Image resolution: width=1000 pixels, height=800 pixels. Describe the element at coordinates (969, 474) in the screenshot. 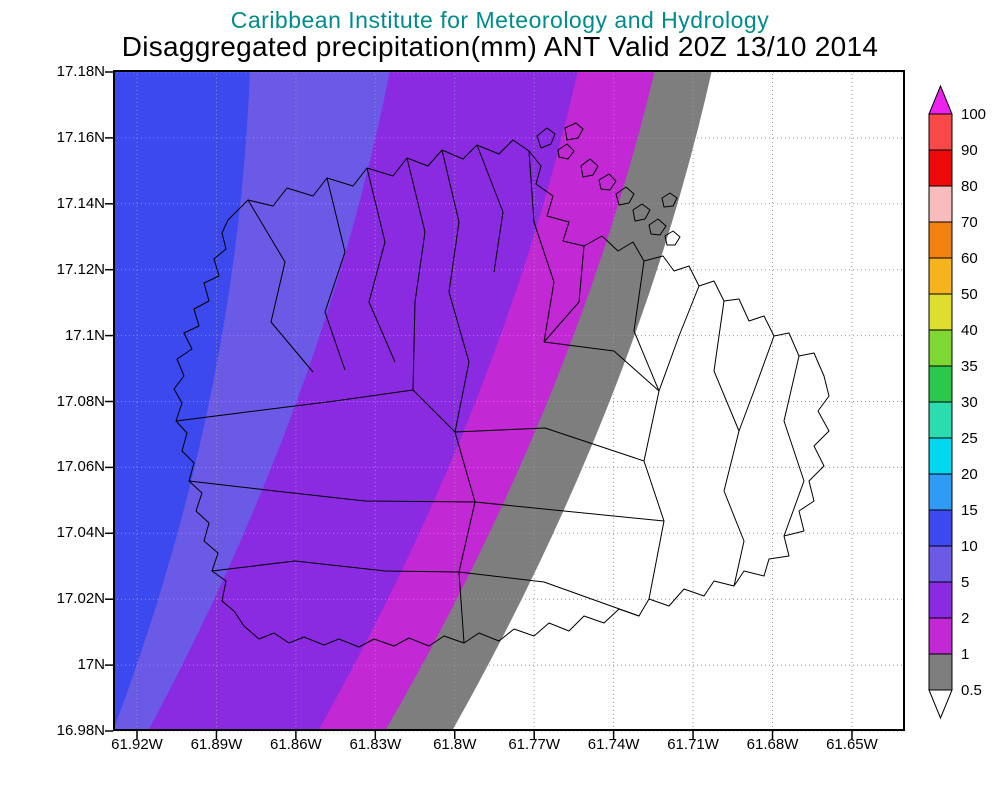

I see `colorbar-tick-label: 20` at that location.